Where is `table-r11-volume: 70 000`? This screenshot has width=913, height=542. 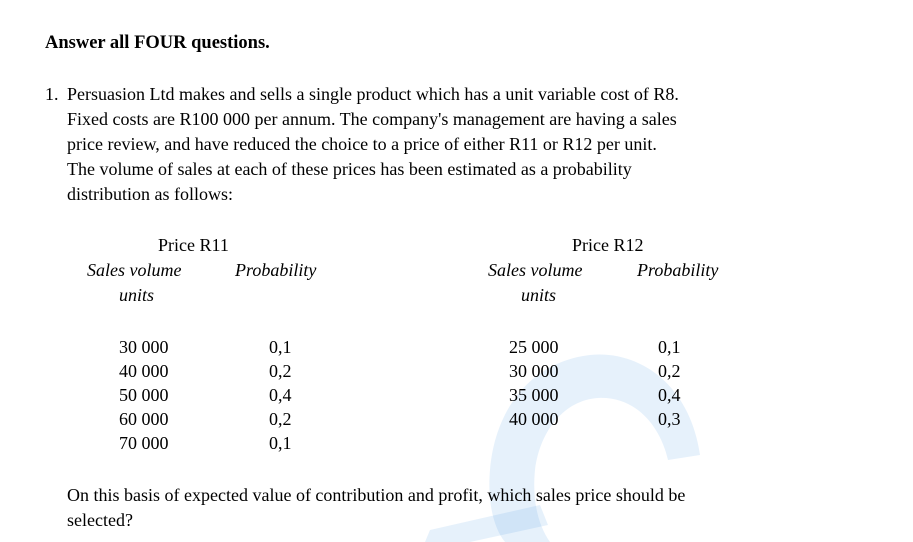 table-r11-volume: 70 000 is located at coordinates (144, 443).